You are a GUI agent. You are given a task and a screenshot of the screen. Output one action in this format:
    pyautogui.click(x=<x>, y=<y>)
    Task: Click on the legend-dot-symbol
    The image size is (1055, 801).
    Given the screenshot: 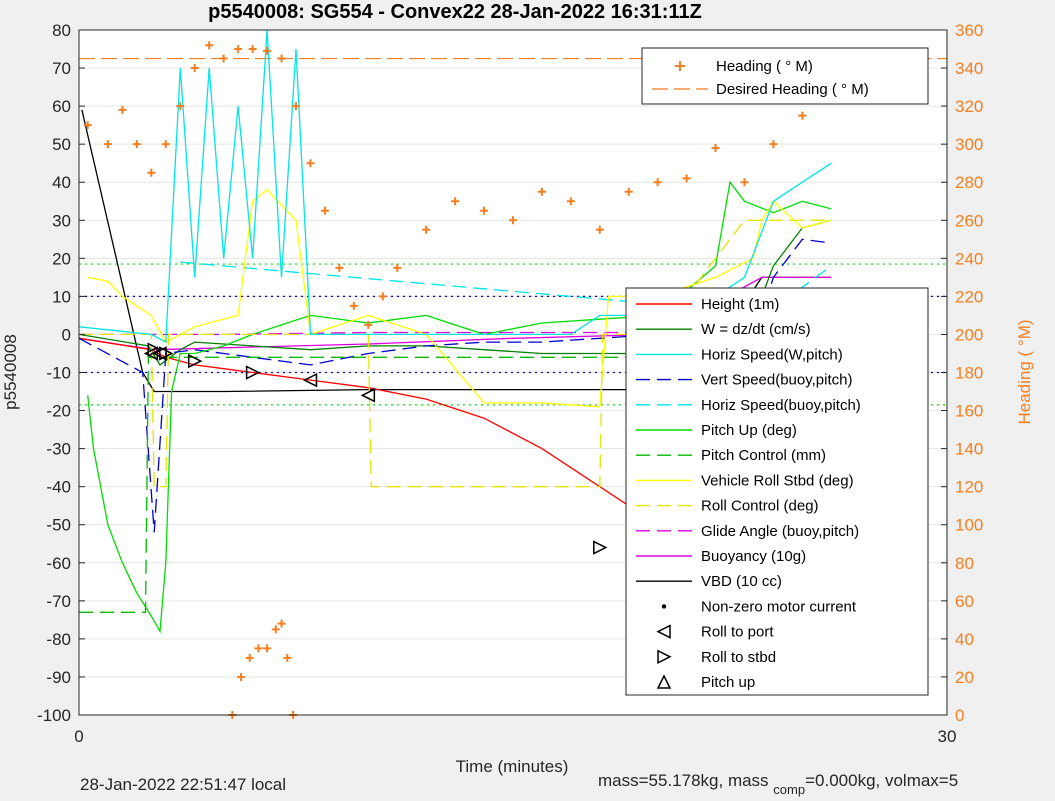 What is the action you would take?
    pyautogui.click(x=664, y=606)
    